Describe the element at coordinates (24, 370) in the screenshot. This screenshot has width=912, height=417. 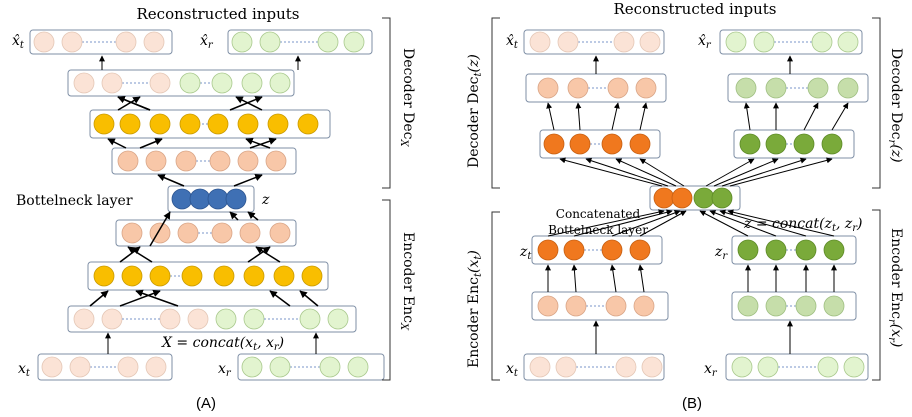
I see `panel-a-input-xt-label: xt` at that location.